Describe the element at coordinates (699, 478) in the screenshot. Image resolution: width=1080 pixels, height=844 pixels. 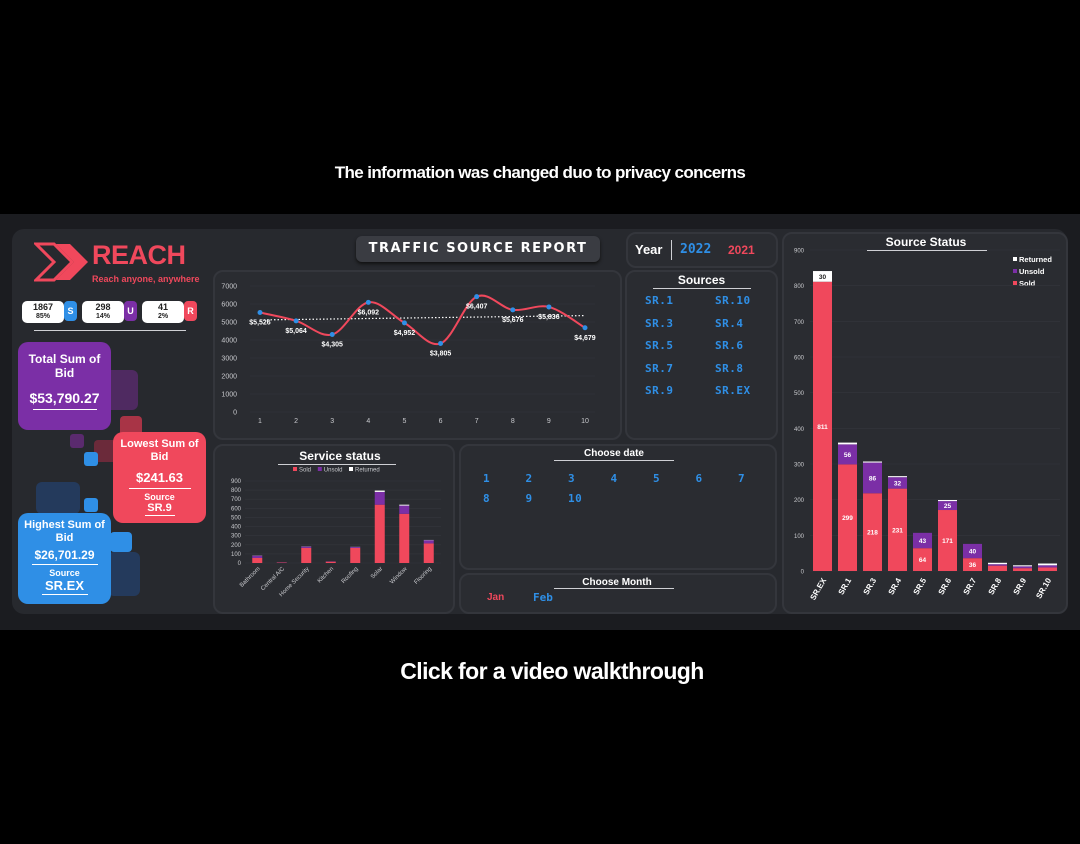
I see `date-option-6: 6` at that location.